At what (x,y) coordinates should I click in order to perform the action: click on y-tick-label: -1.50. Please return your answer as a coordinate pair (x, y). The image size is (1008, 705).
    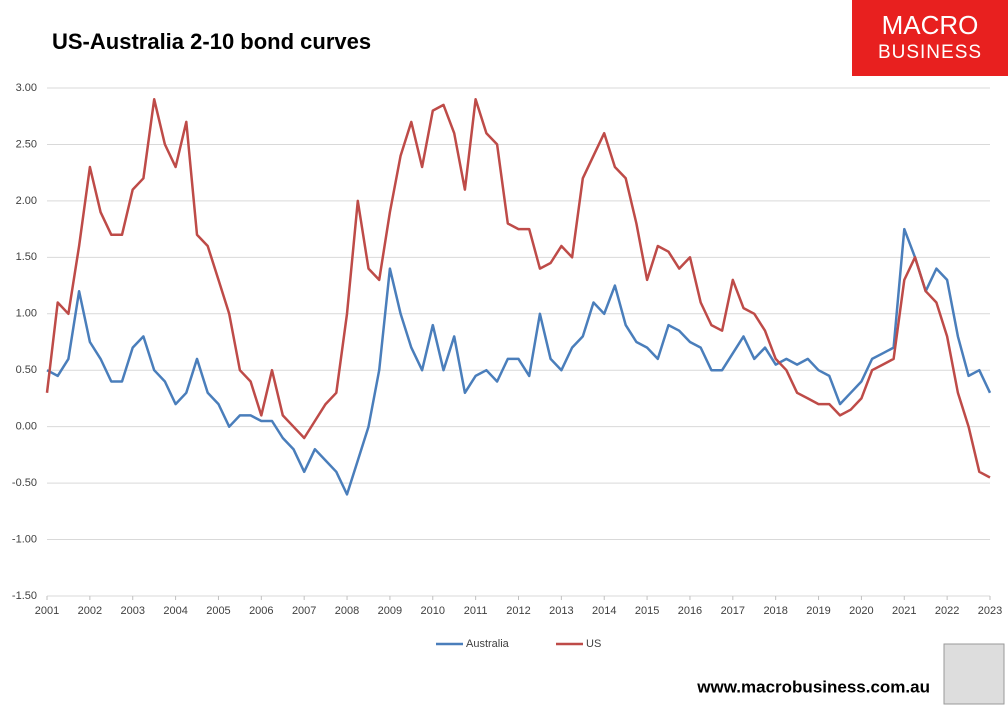
    Looking at the image, I should click on (24, 596).